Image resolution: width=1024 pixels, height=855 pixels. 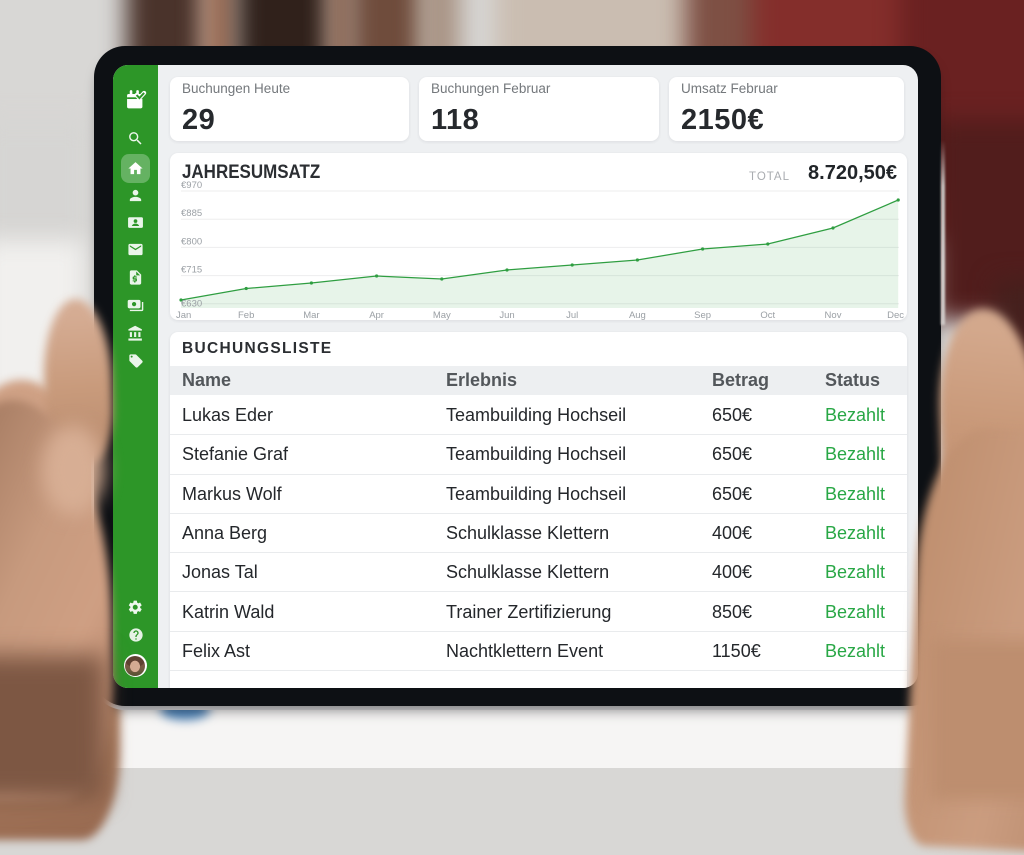 I want to click on svg-text: Mar, so click(x=311, y=315).